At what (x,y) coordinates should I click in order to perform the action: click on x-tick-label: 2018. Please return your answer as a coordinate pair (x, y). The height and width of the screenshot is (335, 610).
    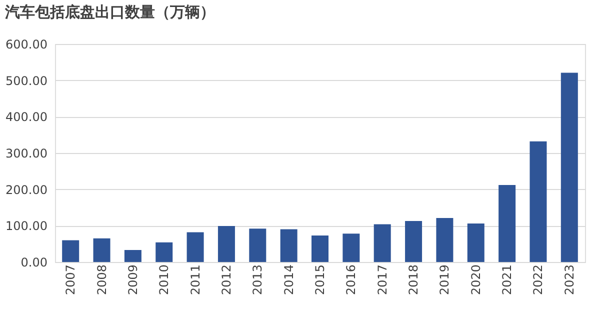
    Looking at the image, I should click on (413, 280).